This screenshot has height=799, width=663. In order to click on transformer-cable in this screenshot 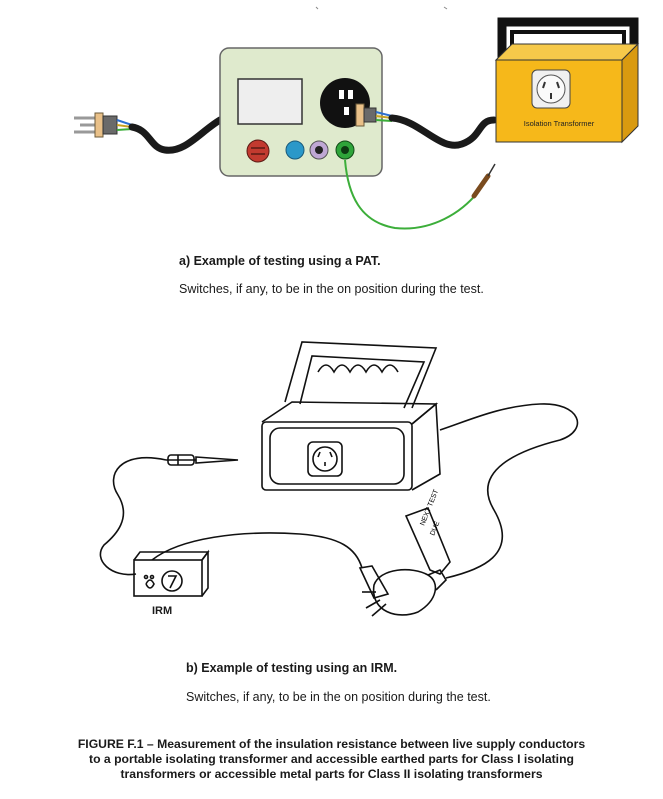, I will do `click(443, 131)`.